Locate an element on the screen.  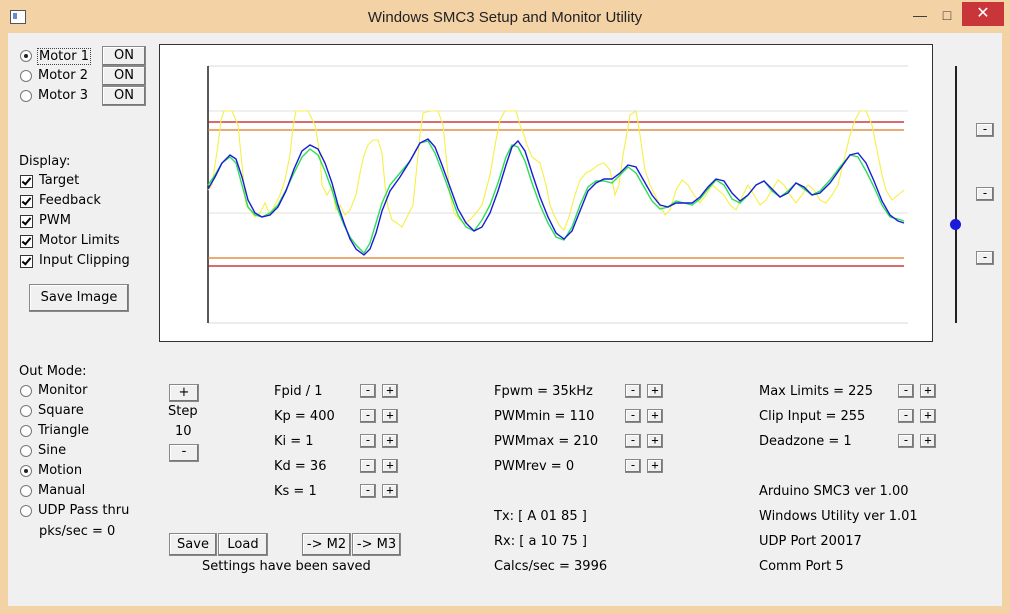
pwm-trace is located at coordinates (556, 170).